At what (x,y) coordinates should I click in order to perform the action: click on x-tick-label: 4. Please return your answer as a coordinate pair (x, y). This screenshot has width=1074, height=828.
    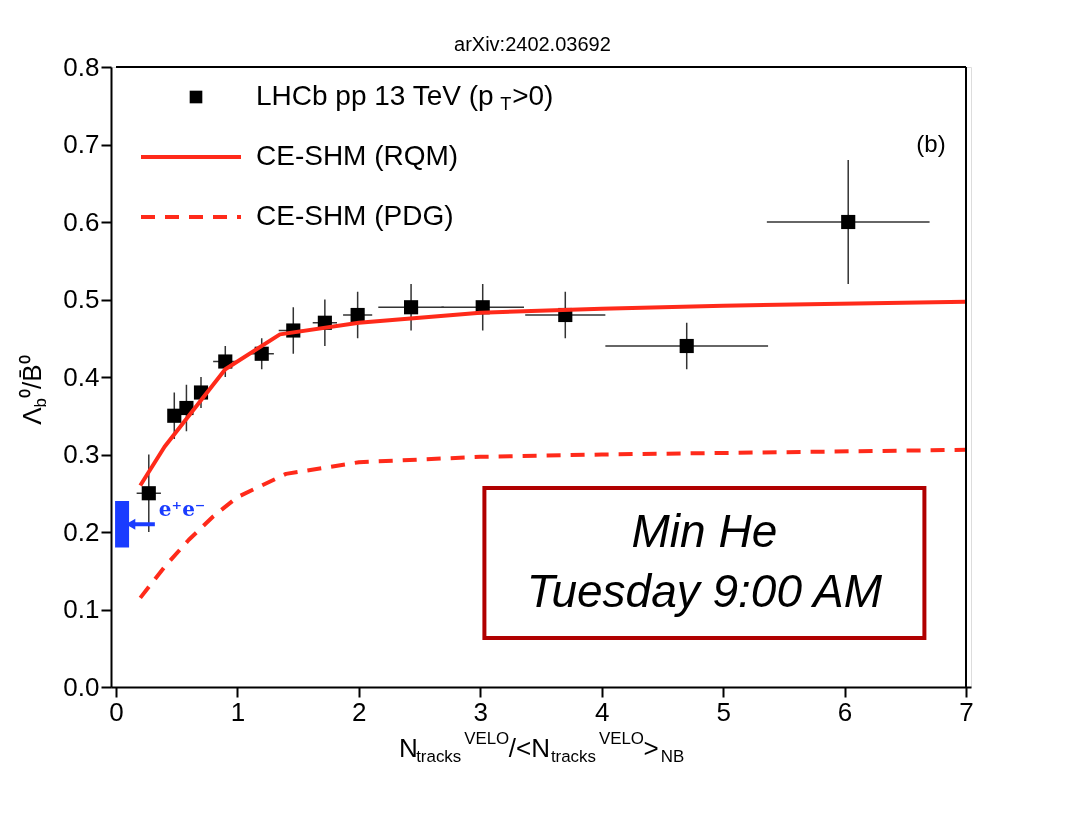
    Looking at the image, I should click on (602, 711).